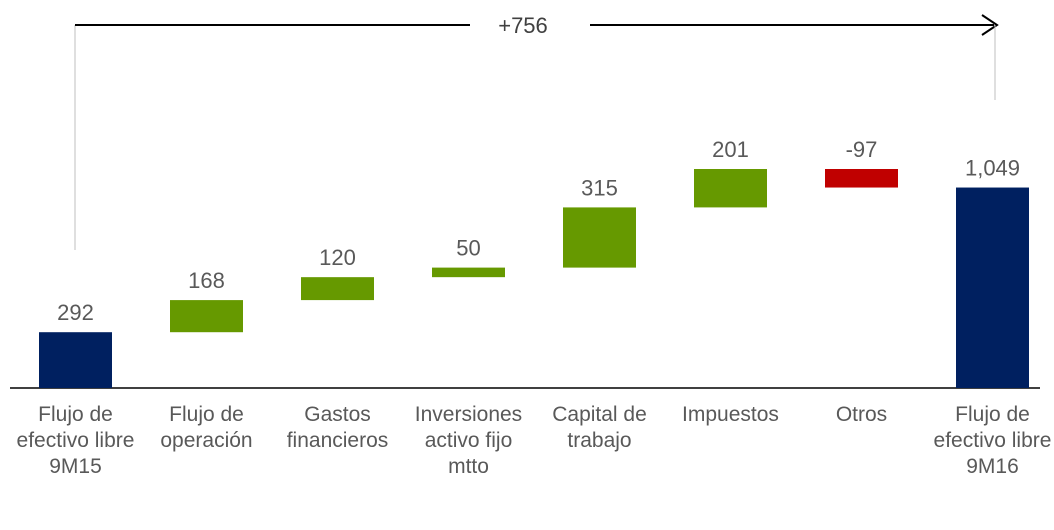 This screenshot has width=1054, height=530. What do you see at coordinates (992, 168) in the screenshot?
I see `value-label: 1,049` at bounding box center [992, 168].